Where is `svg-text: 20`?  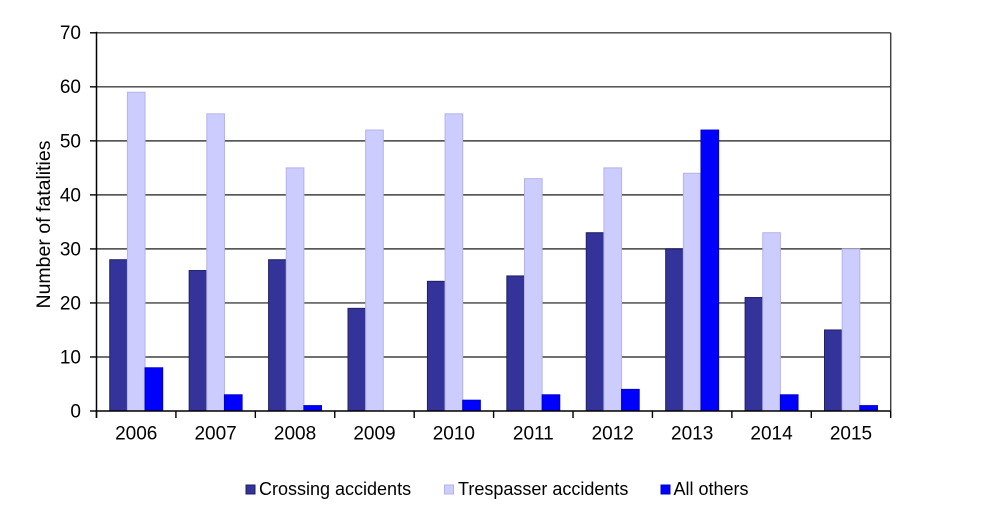 svg-text: 20 is located at coordinates (70, 303).